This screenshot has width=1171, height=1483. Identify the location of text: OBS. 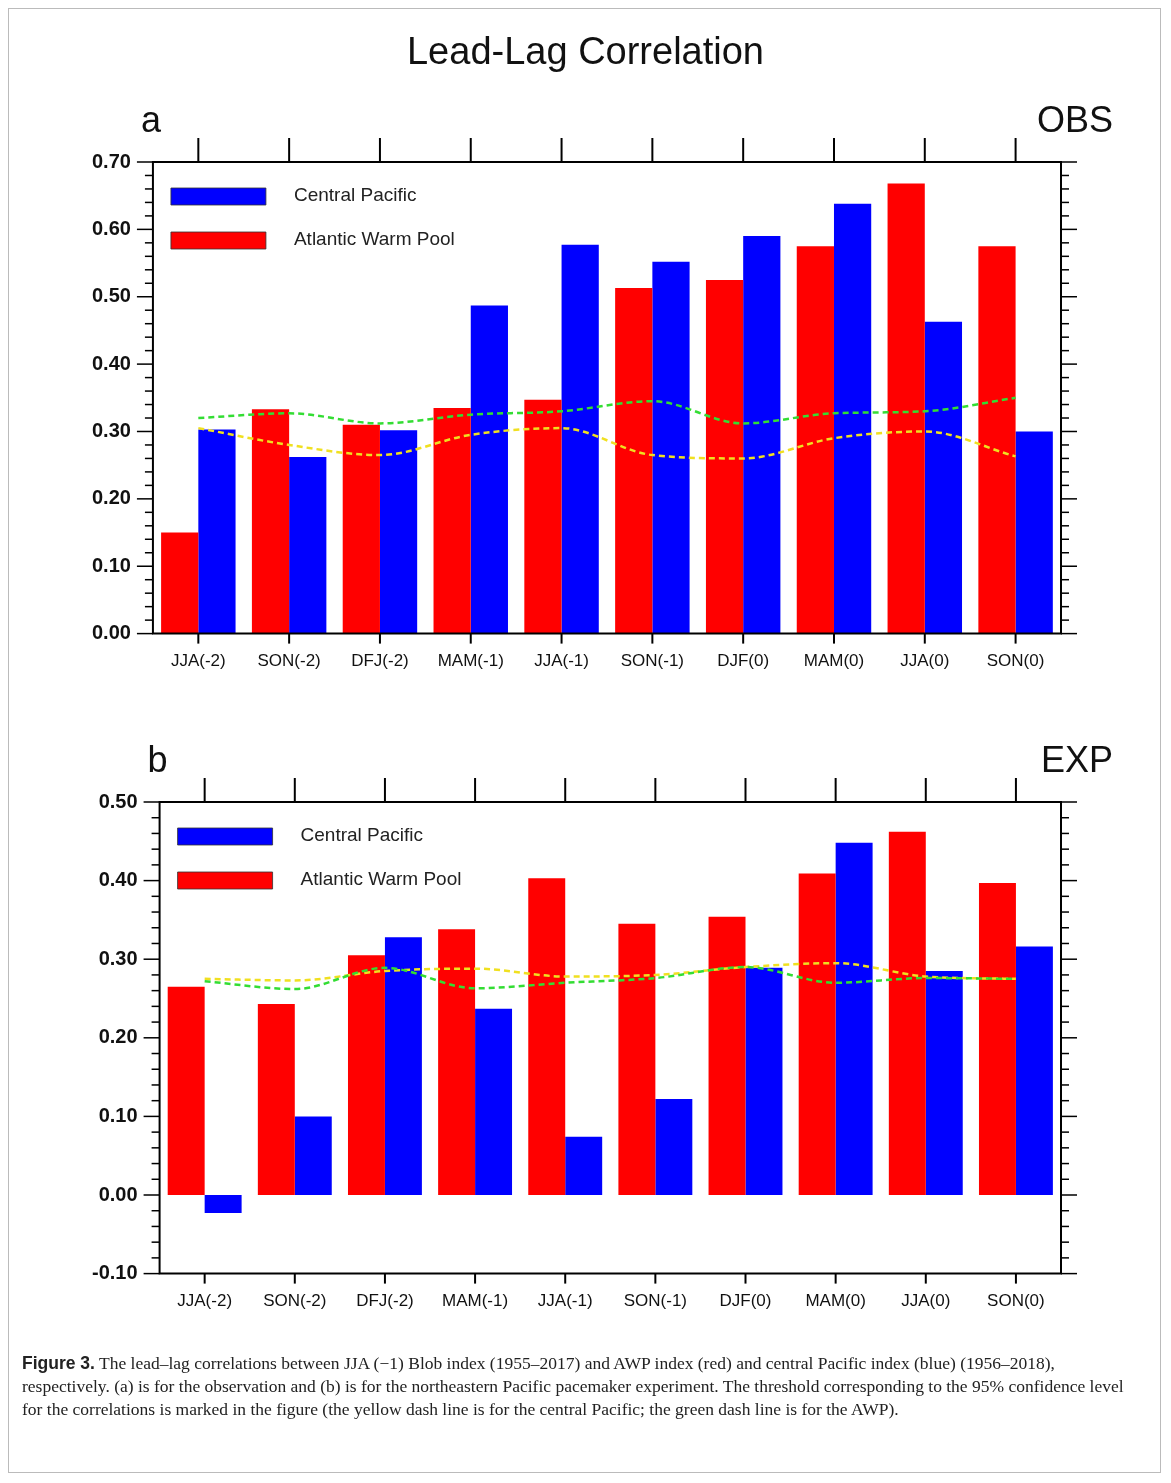
(1074, 119).